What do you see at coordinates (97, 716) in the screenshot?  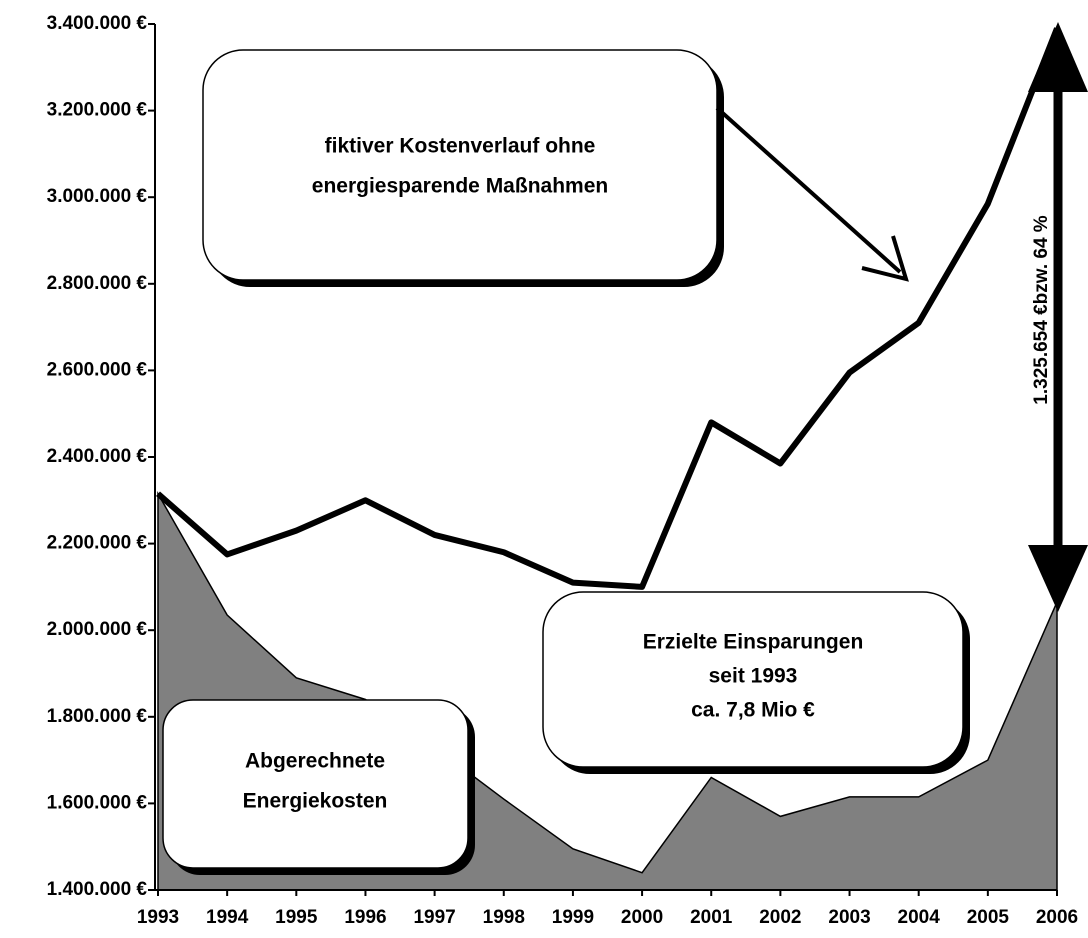 I see `y-tick-label: 1.800.000 €` at bounding box center [97, 716].